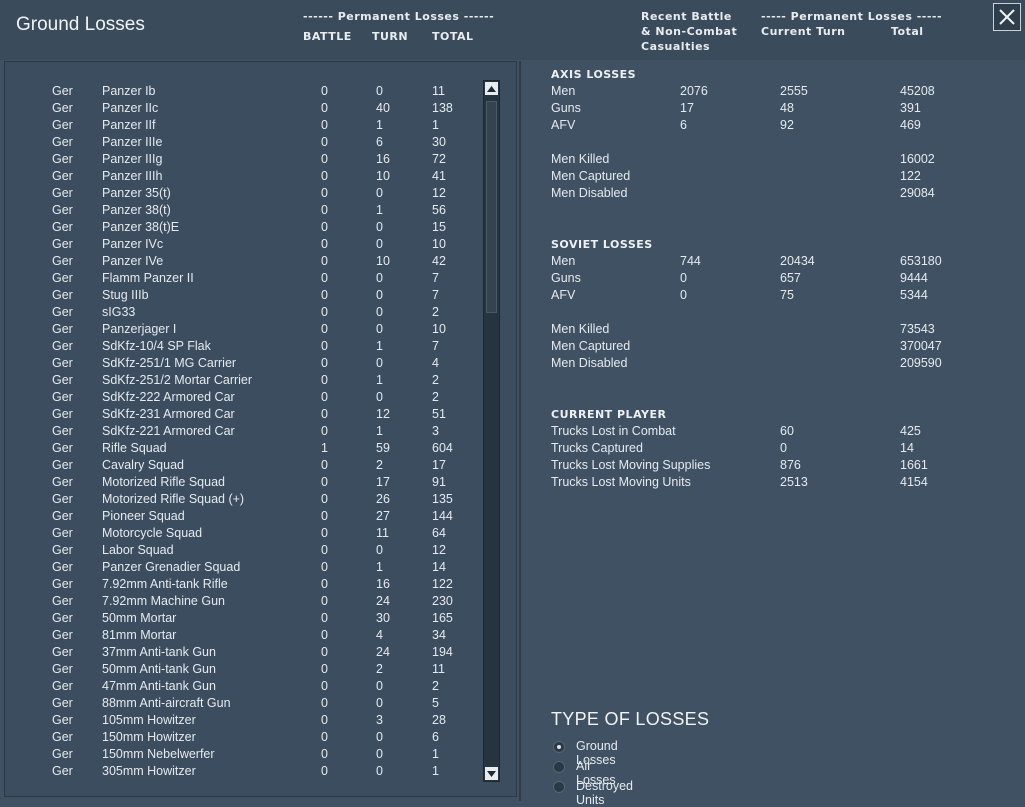 This screenshot has height=807, width=1025. I want to click on unit-name: SdKfz-231 Armored Car, so click(168, 414).